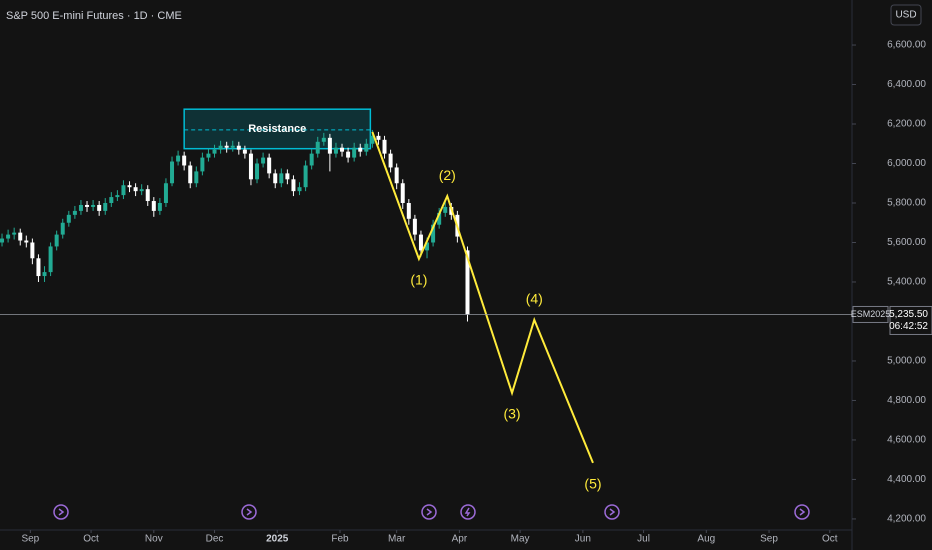 Image resolution: width=932 pixels, height=550 pixels. I want to click on resistance-label: Resistance, so click(277, 129).